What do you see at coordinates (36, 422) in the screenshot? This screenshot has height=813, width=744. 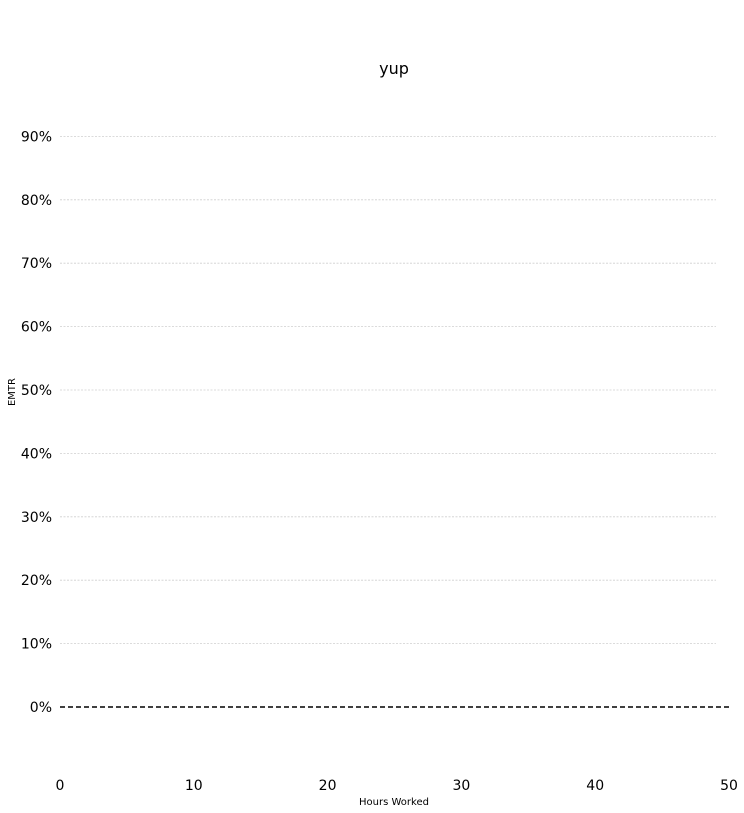 I see `y-axis-ticks: 0% 10% 20% 30% 40% 50% 60% 70% 80% 90%` at bounding box center [36, 422].